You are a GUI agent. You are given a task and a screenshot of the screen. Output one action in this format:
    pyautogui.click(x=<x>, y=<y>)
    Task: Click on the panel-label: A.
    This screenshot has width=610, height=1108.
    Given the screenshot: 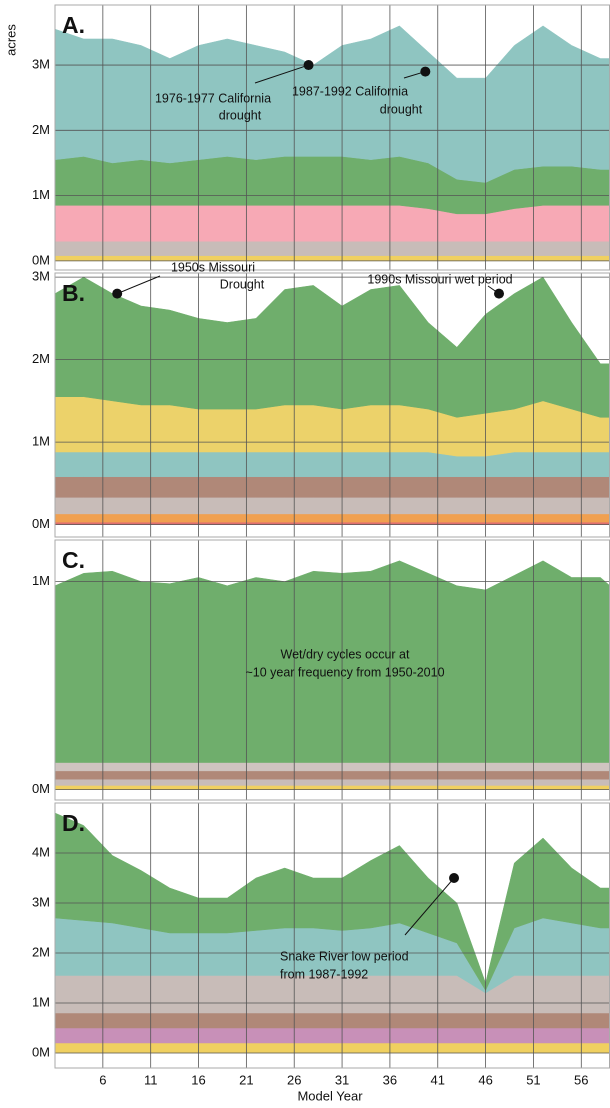 What is the action you would take?
    pyautogui.click(x=73, y=25)
    